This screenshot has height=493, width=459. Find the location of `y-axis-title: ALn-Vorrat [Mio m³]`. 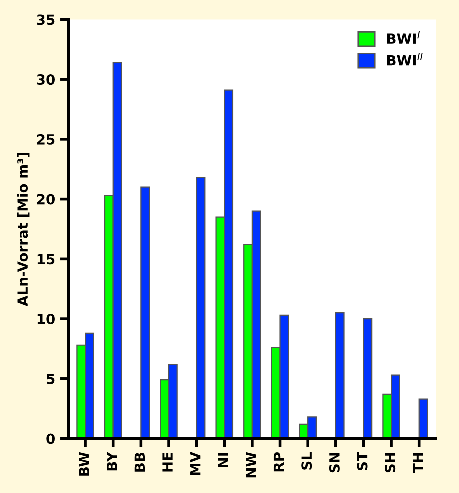

y-axis-title: ALn-Vorrat [Mio m³] is located at coordinates (23, 229).